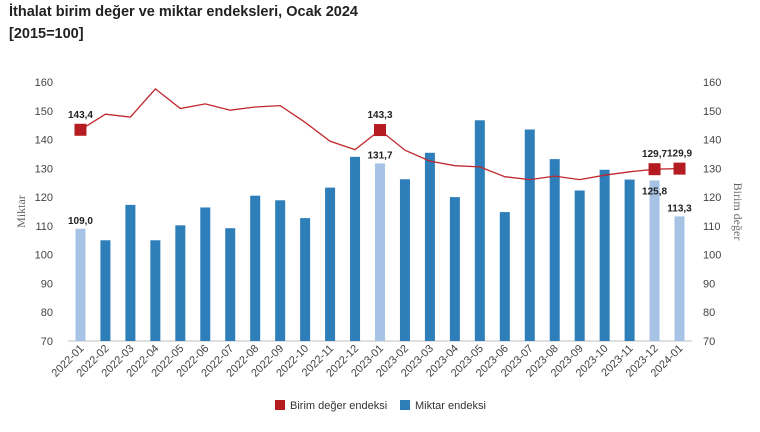  Describe the element at coordinates (709, 284) in the screenshot. I see `right-tick-label: 90` at that location.